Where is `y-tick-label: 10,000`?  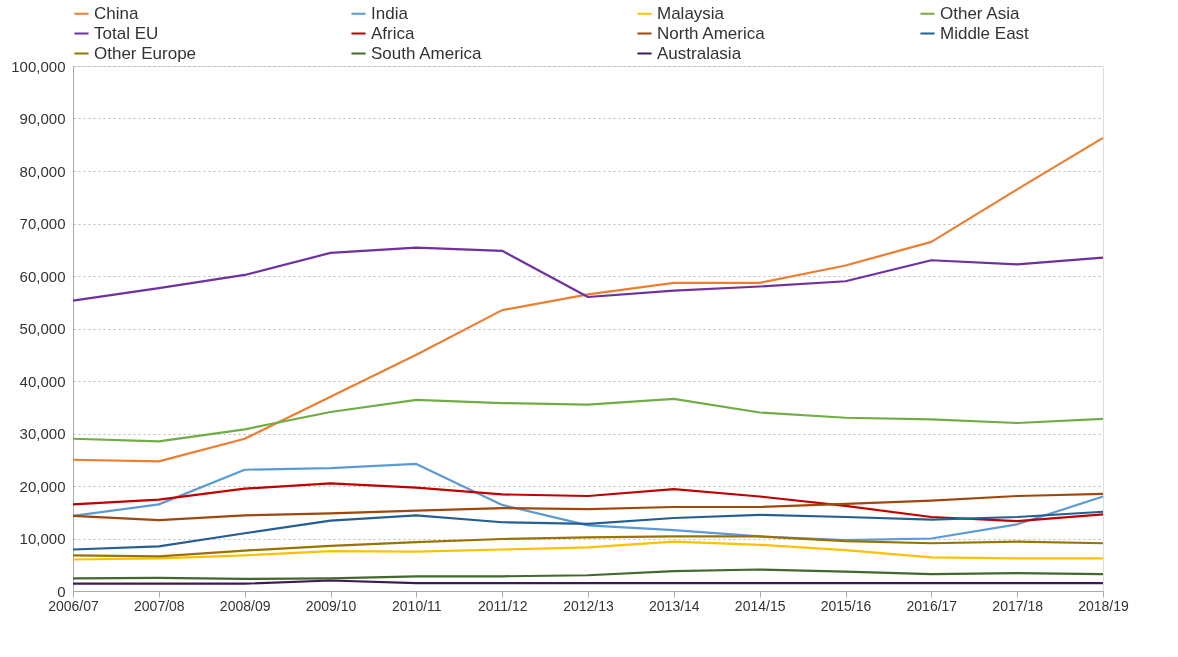
y-tick-label: 10,000 is located at coordinates (42, 538).